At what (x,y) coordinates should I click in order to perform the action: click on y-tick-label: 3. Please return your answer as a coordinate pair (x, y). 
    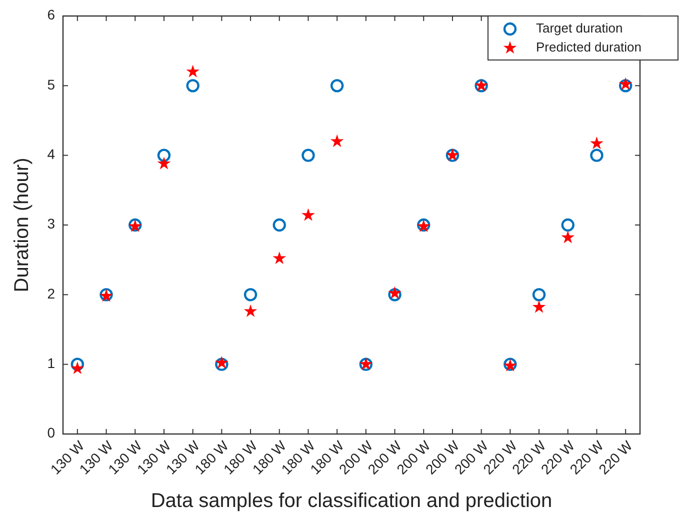
    Looking at the image, I should click on (51, 224).